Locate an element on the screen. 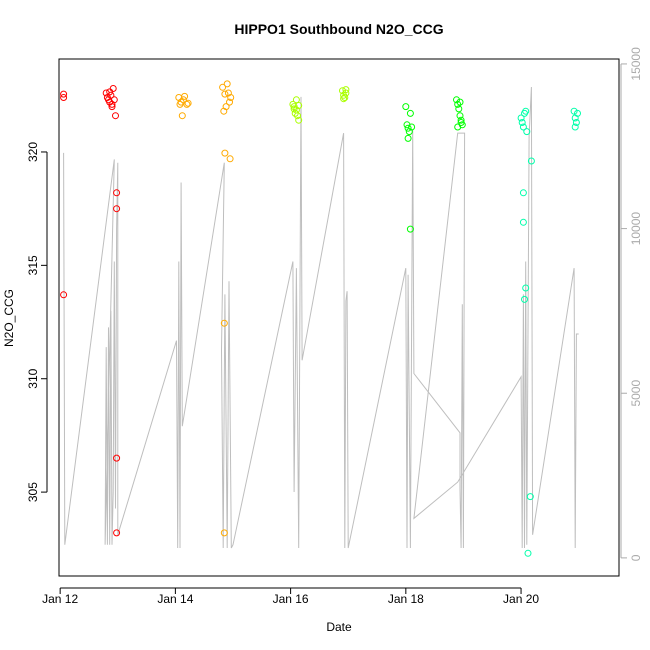 The width and height of the screenshot is (650, 650). y-tick-label: 305 is located at coordinates (33, 492).